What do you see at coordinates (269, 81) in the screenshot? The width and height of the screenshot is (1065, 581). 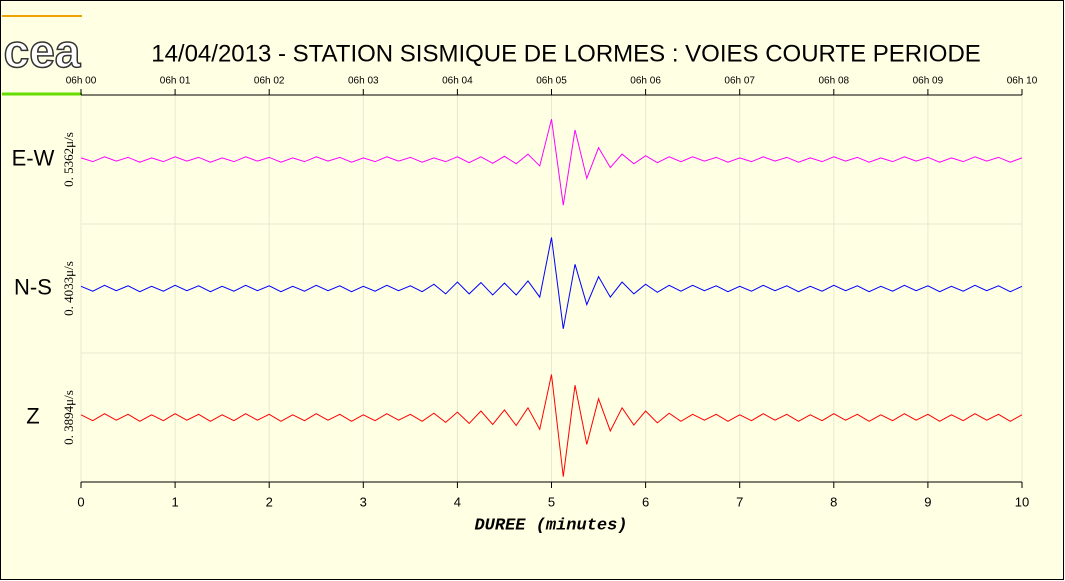 I see `top-tick-label: 06h 02` at bounding box center [269, 81].